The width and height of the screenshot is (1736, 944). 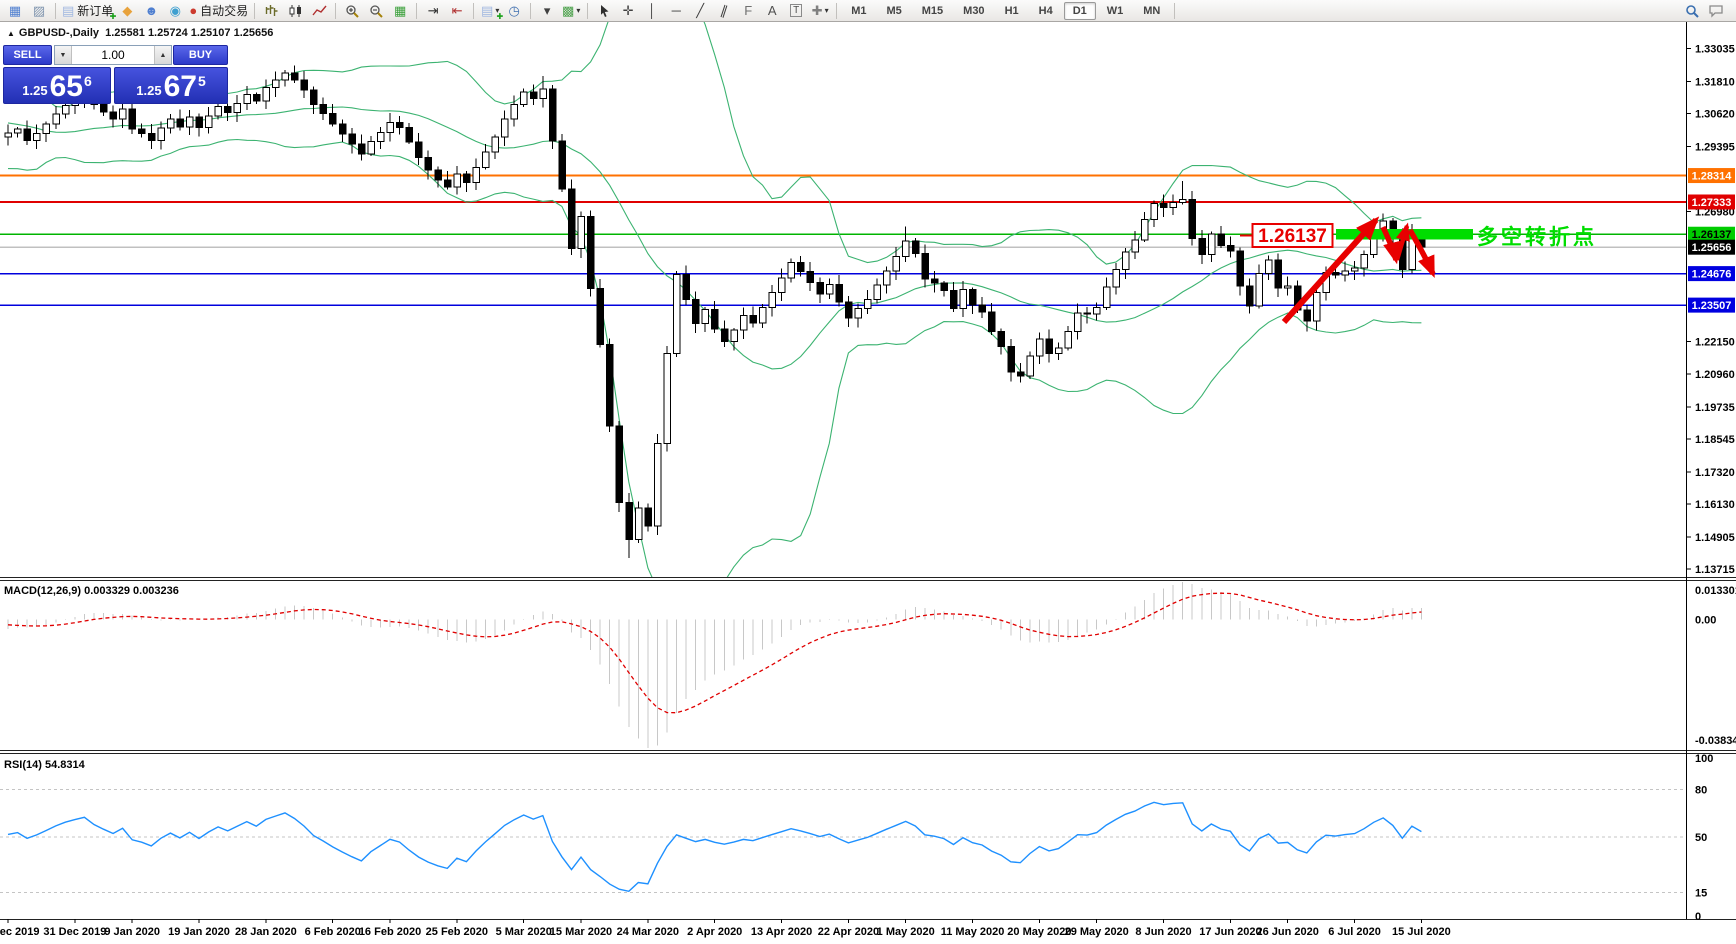 What do you see at coordinates (1715, 213) in the screenshot?
I see `price-tick-label: 1.26980` at bounding box center [1715, 213].